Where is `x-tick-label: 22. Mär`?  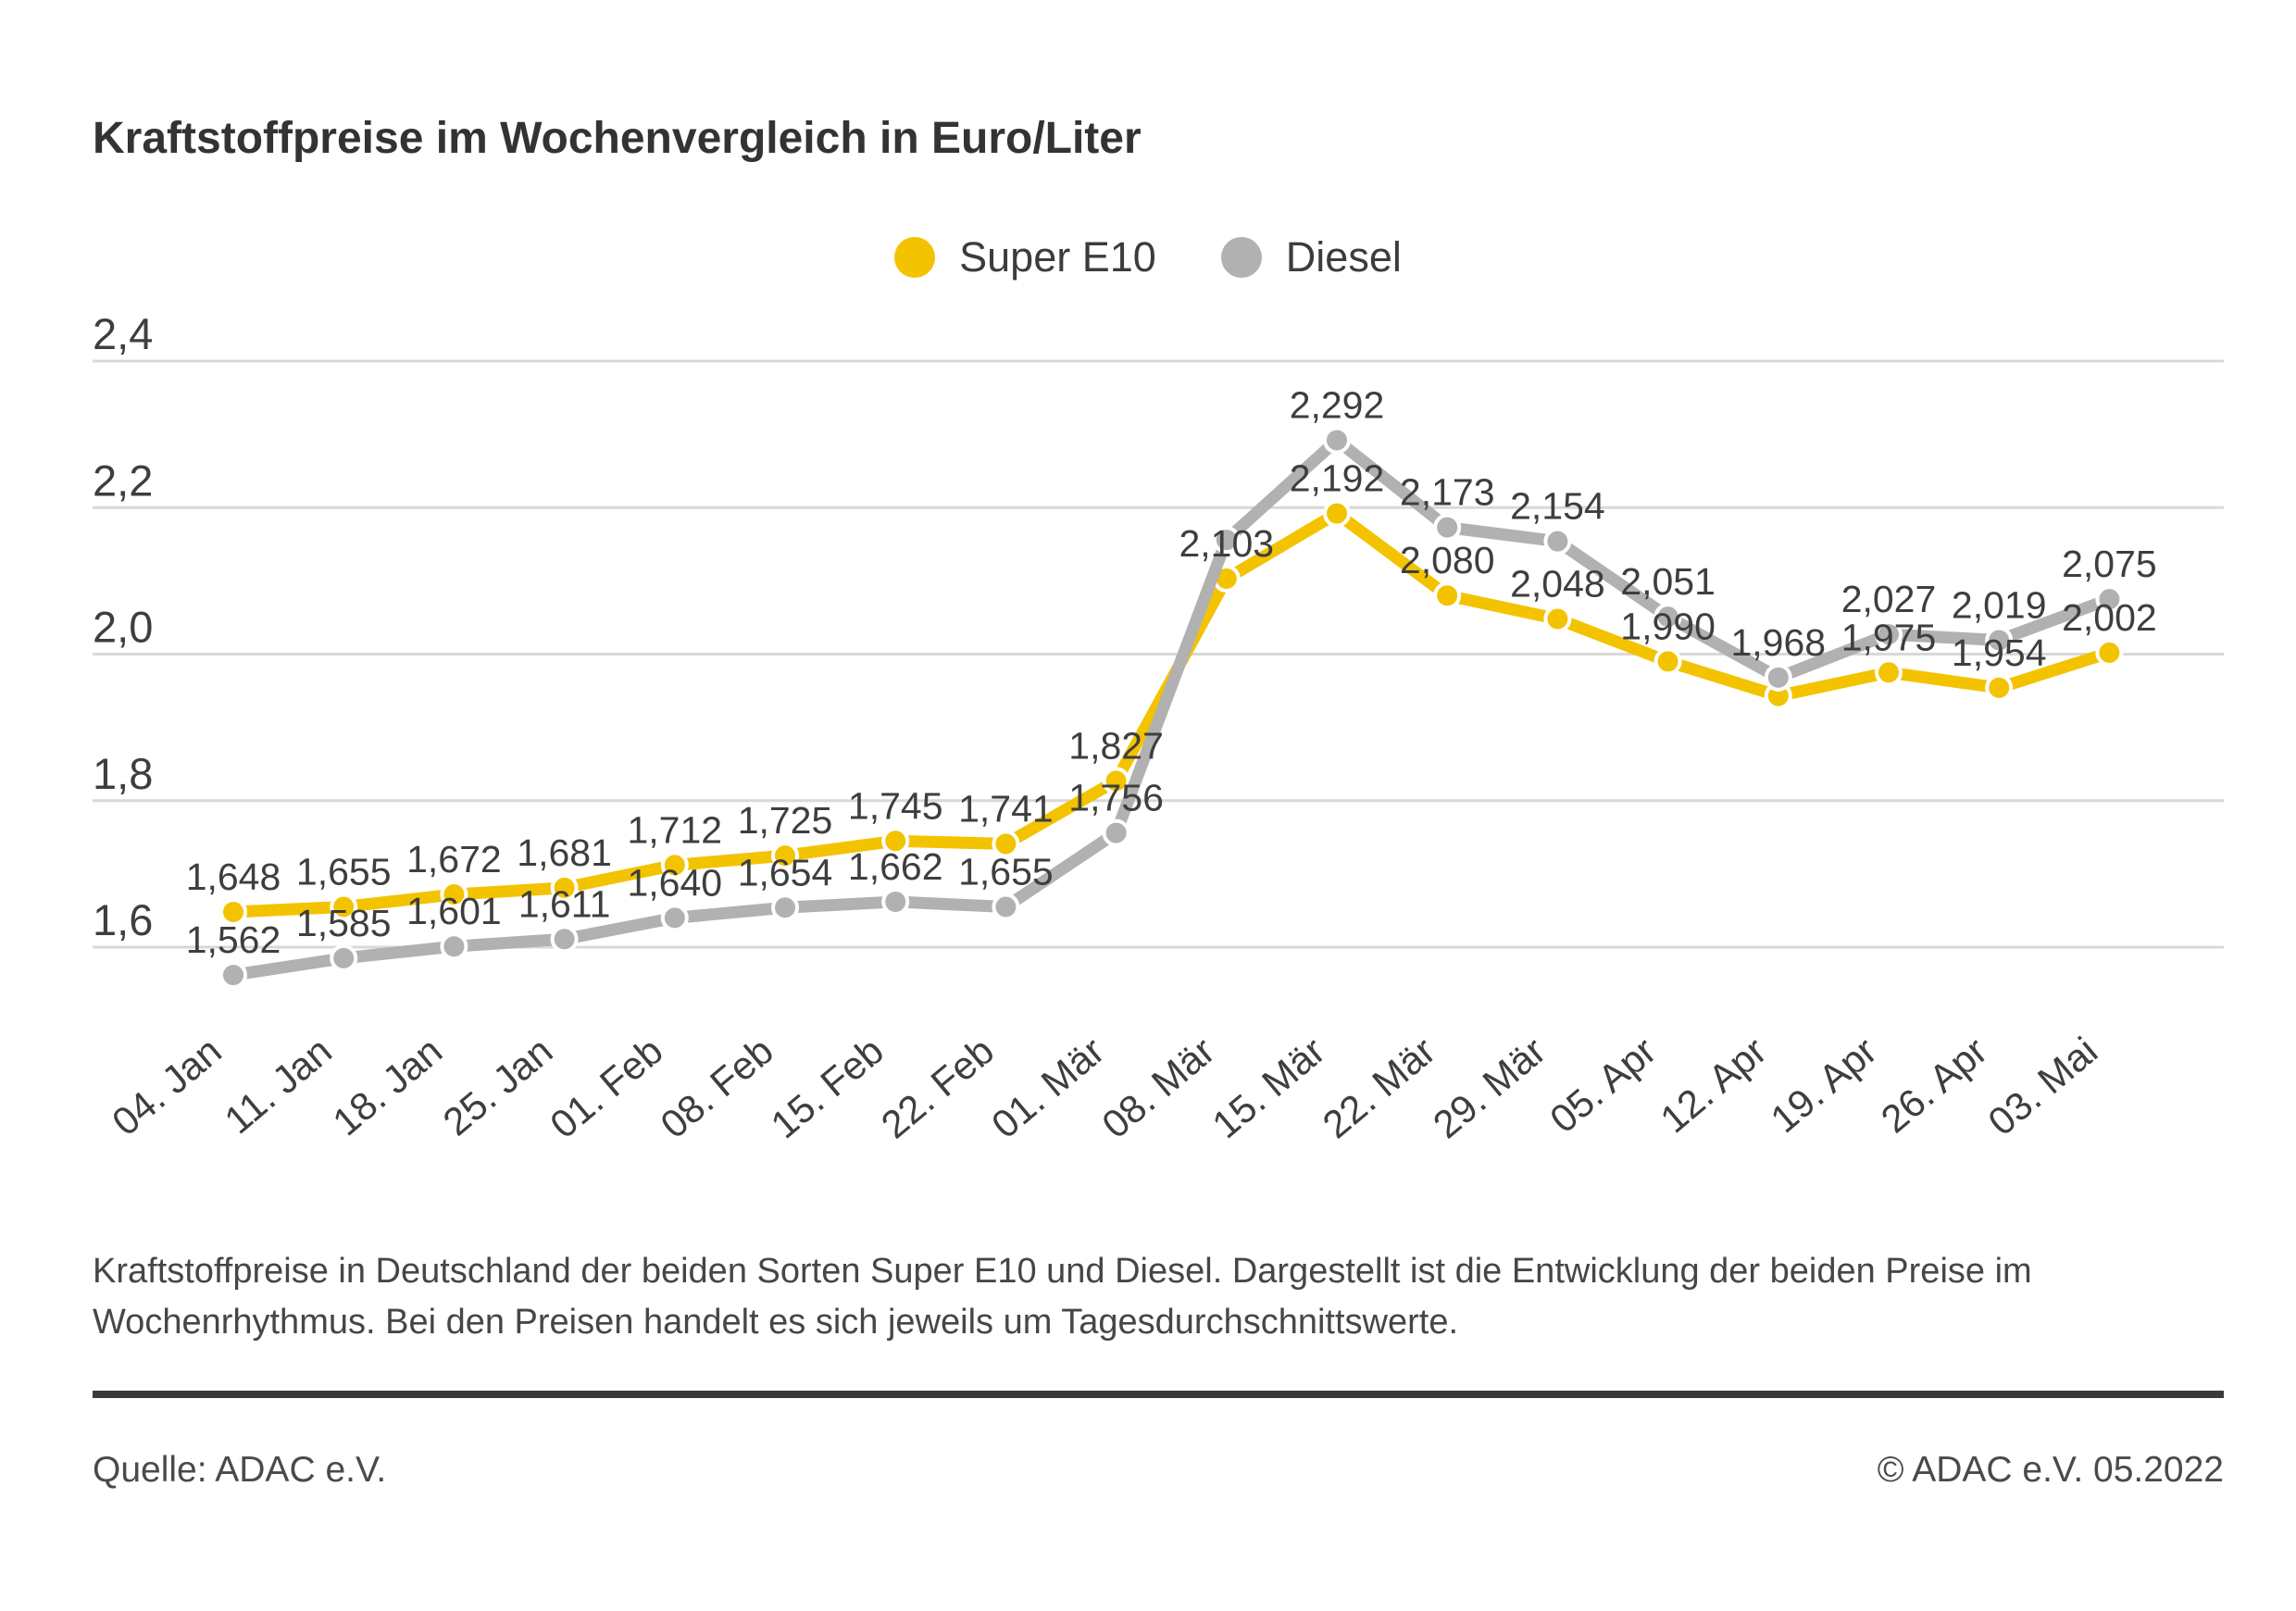
x-tick-label: 22. Mär is located at coordinates (1379, 1088).